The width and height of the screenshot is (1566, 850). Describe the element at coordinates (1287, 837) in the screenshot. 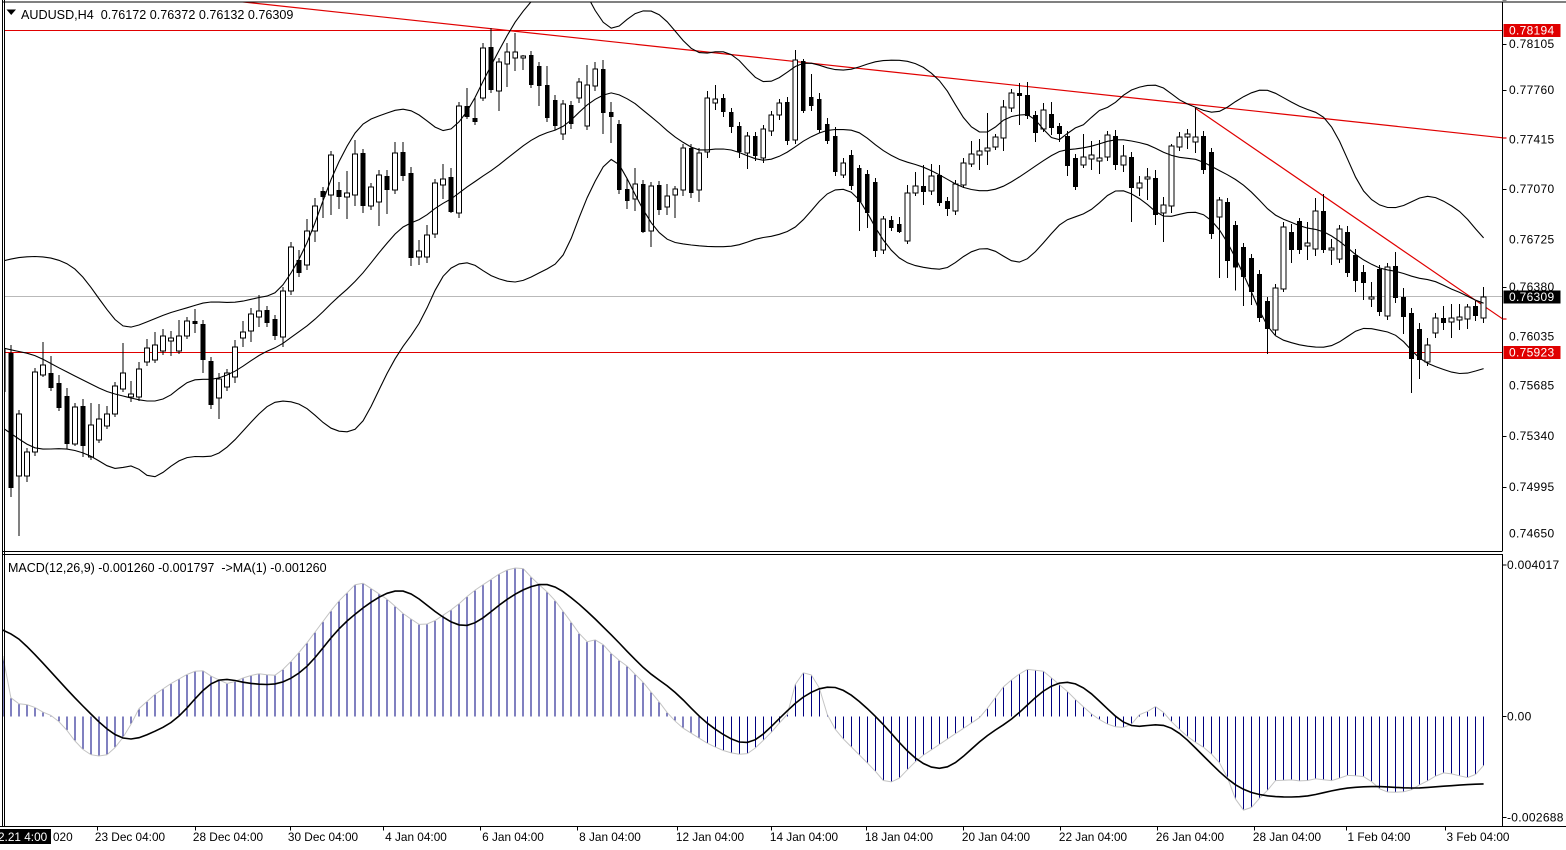

I see `svg-text: 28 Jan 04:00` at that location.